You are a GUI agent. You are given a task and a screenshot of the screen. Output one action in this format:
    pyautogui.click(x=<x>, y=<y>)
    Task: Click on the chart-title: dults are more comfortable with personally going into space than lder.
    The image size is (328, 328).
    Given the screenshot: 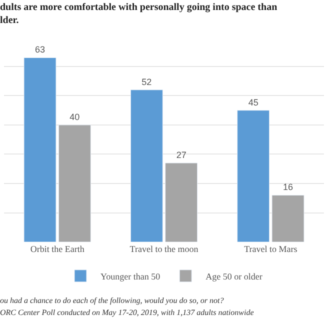 What is the action you would take?
    pyautogui.click(x=139, y=14)
    